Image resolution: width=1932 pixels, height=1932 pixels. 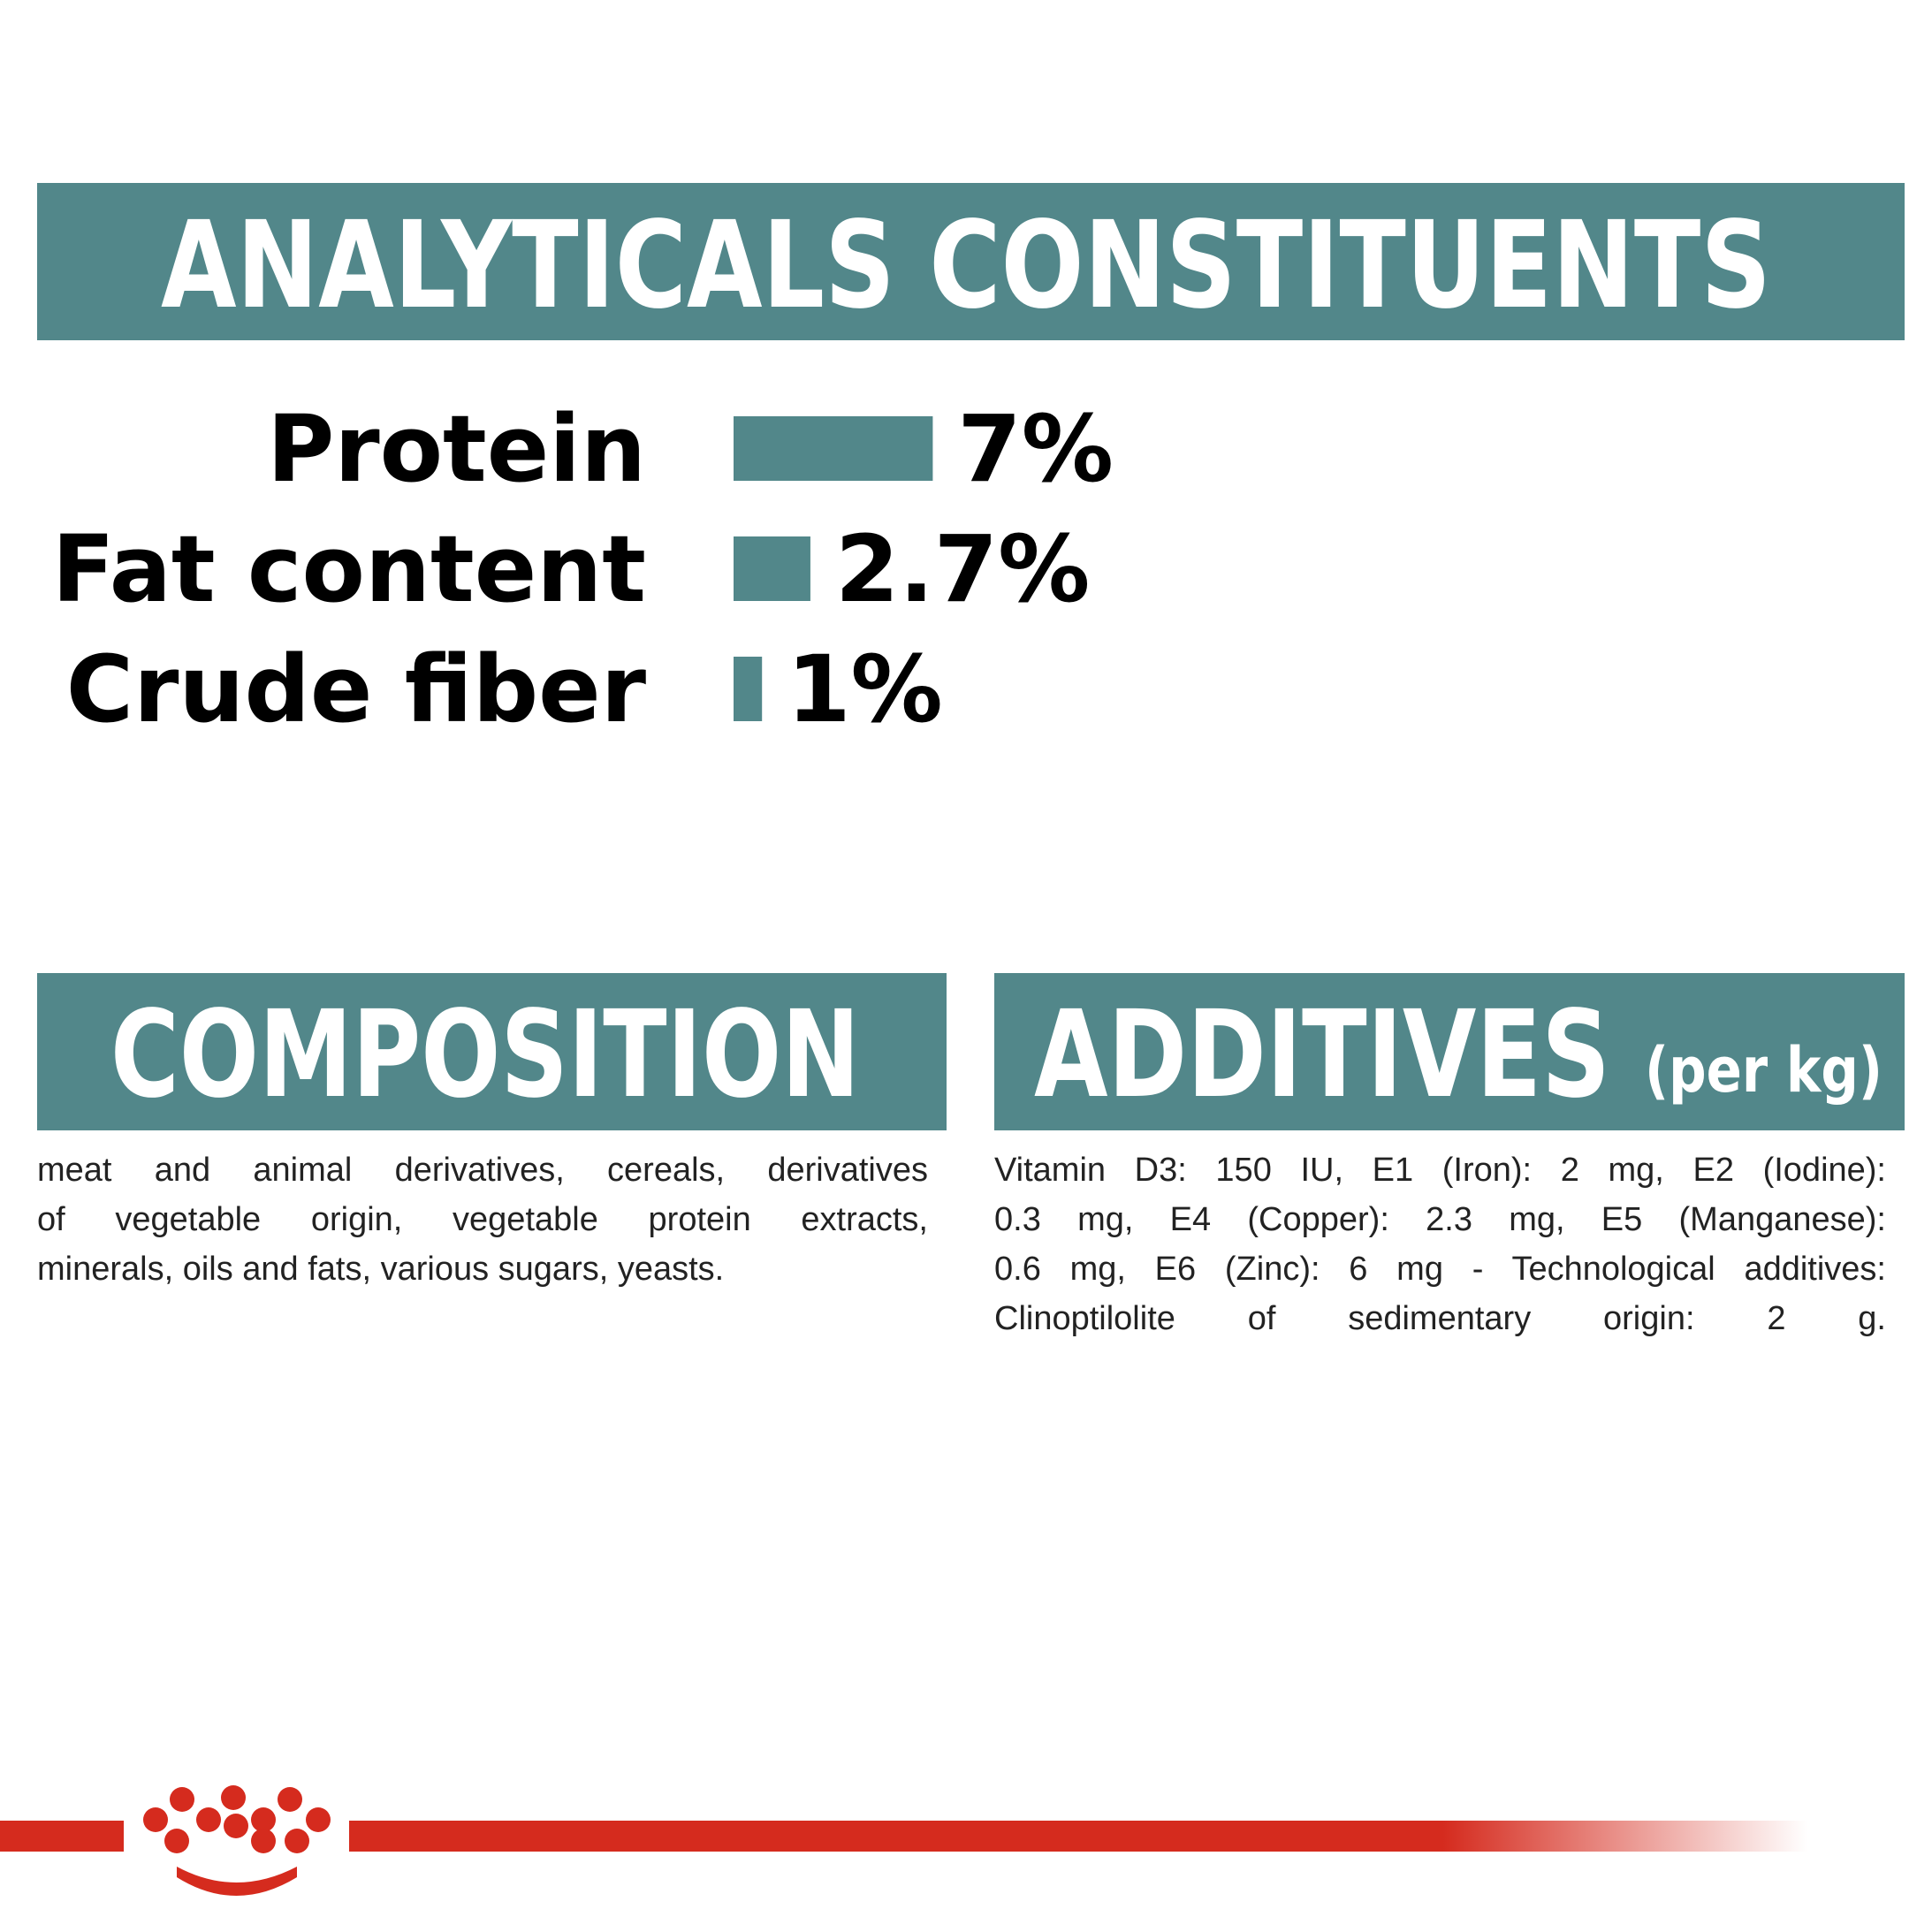 I want to click on row-label: Protein, so click(x=456, y=449).